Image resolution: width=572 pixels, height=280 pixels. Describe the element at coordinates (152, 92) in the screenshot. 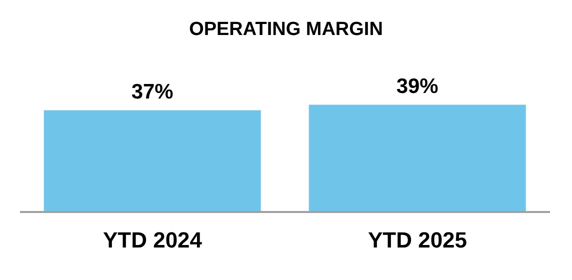

I see `data-label: 37%` at that location.